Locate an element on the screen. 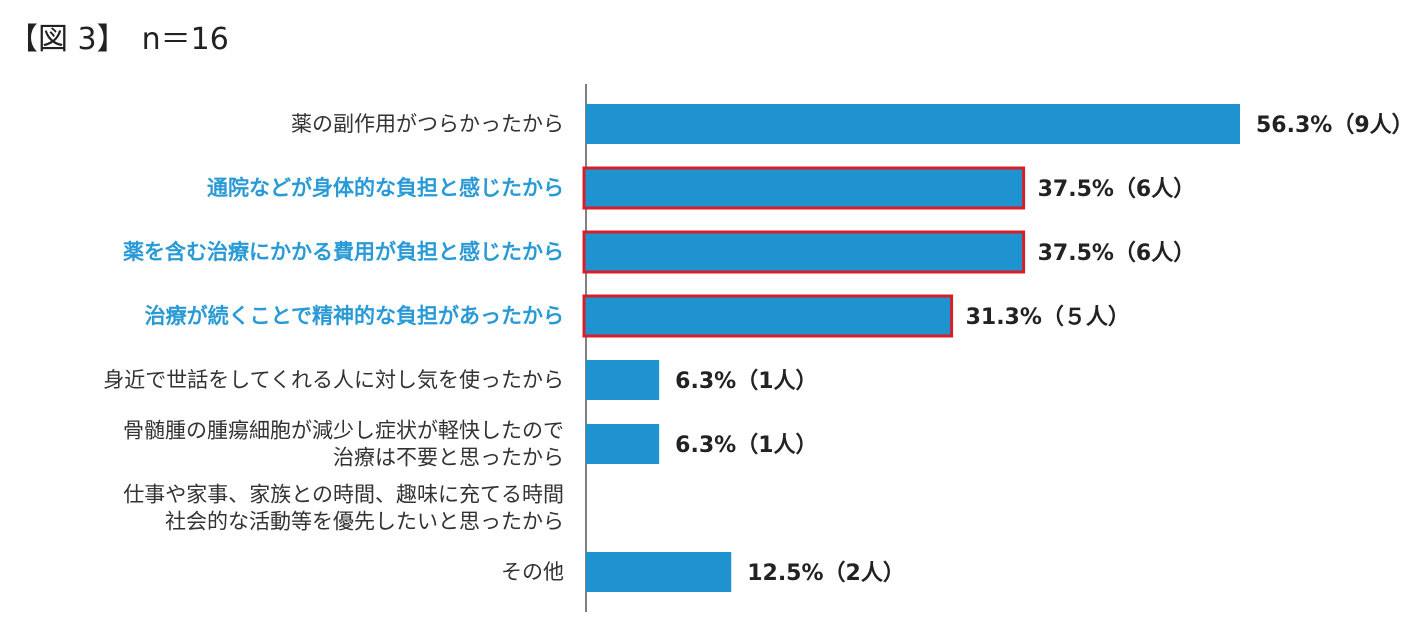 This screenshot has height=628, width=1428. category-label-3: 薬を含む治療にかかる費用が負担と感じたから is located at coordinates (343, 252).